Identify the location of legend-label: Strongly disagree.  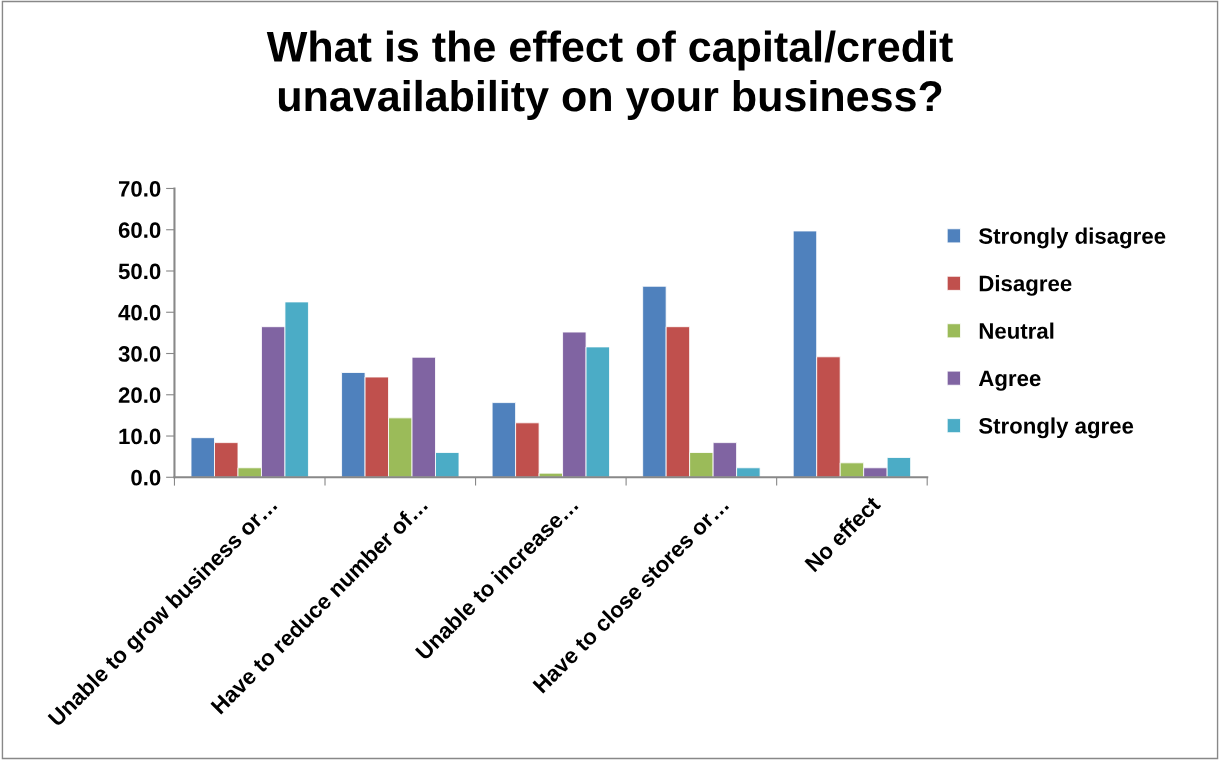
(1072, 238).